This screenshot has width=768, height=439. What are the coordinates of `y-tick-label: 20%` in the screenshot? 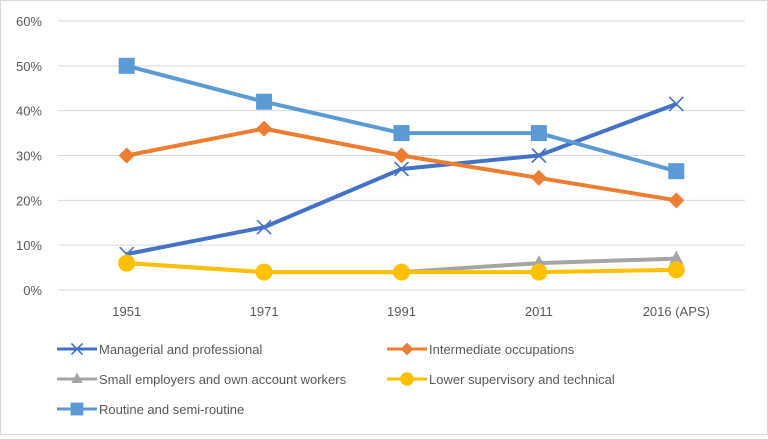 It's located at (29, 200).